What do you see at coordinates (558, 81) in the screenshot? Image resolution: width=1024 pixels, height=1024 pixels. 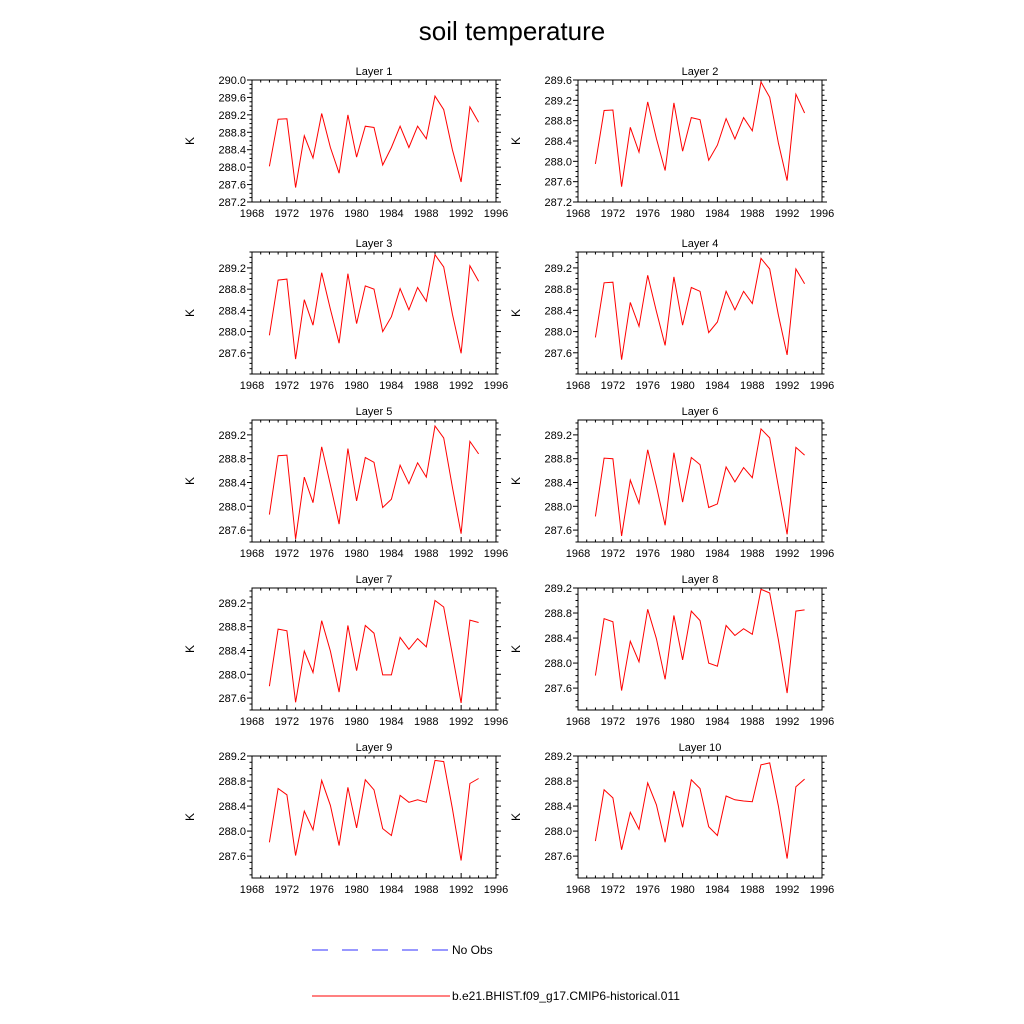 I see `y-tick-label: 289.6` at bounding box center [558, 81].